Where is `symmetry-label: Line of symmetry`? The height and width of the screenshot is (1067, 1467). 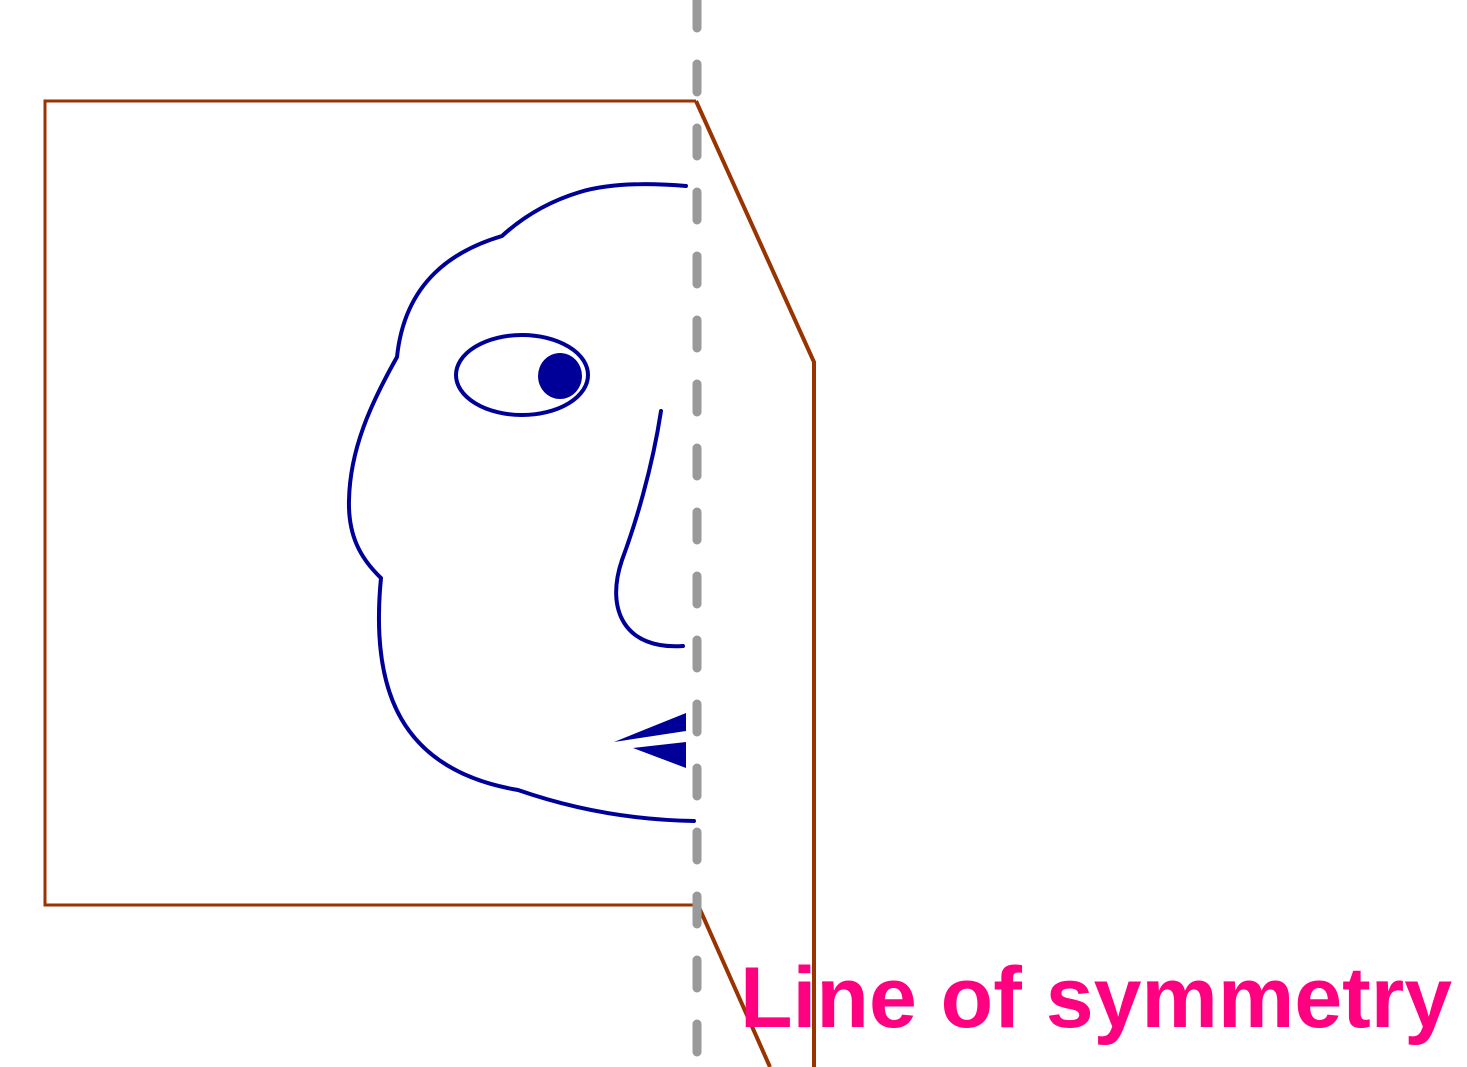
symmetry-label: Line of symmetry is located at coordinates (1096, 998).